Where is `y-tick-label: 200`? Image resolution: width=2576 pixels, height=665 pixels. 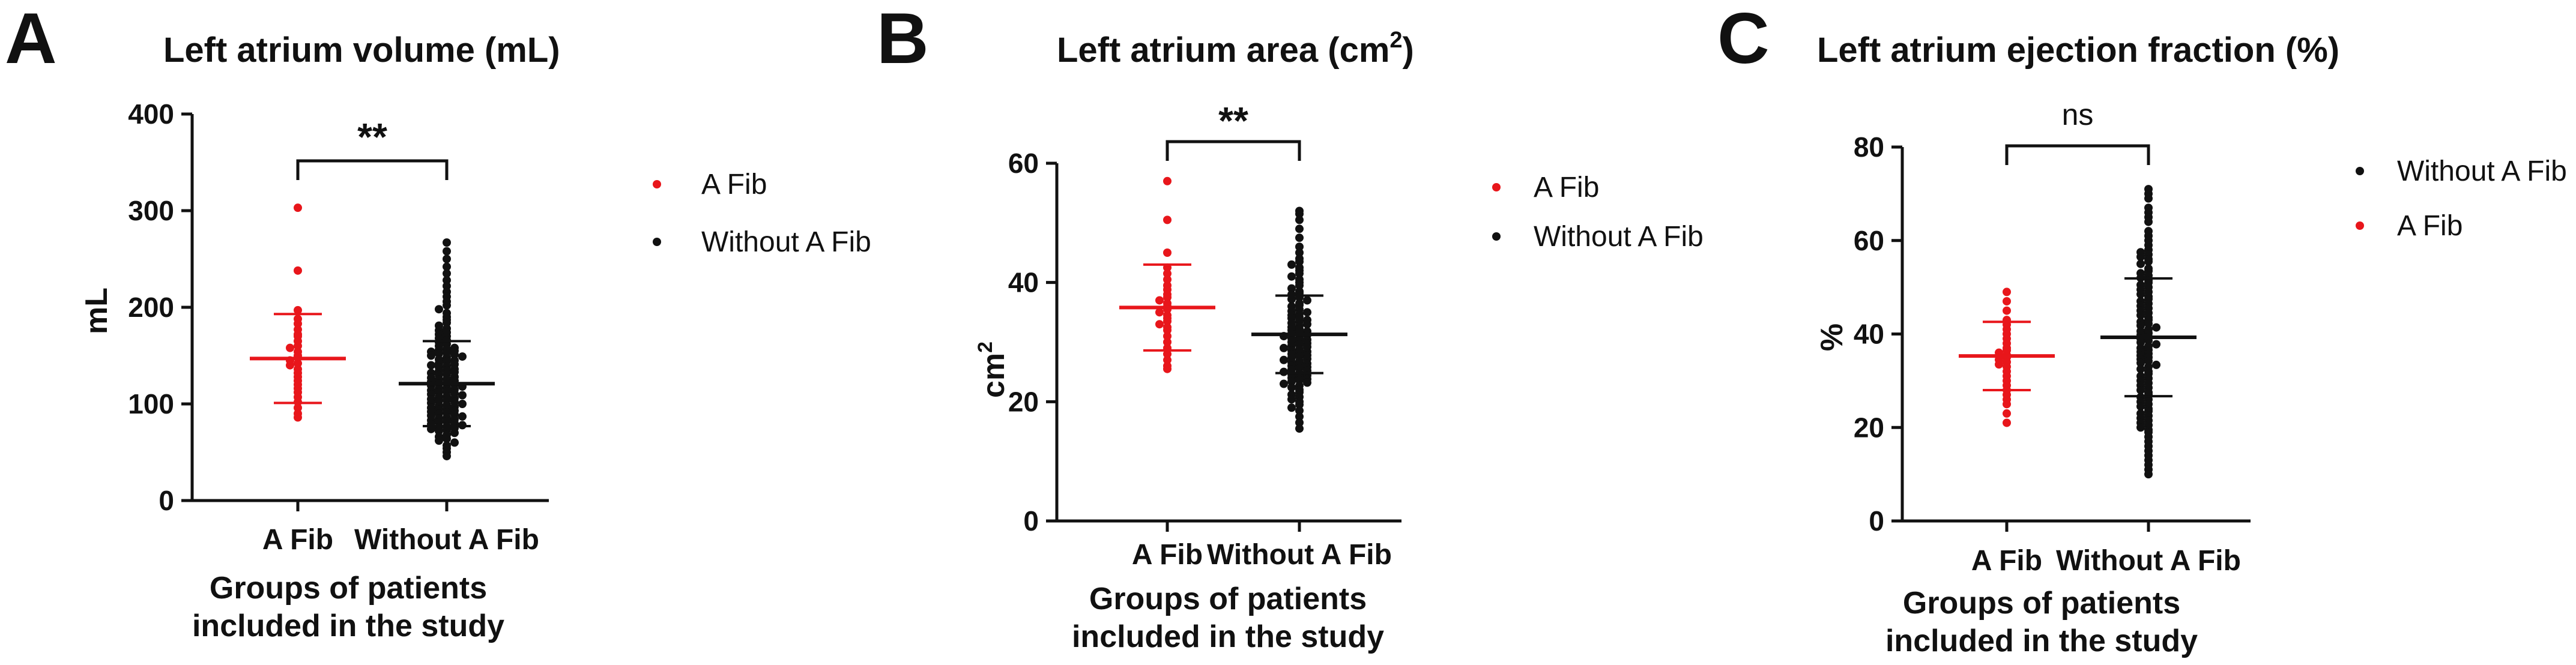 y-tick-label: 200 is located at coordinates (151, 307).